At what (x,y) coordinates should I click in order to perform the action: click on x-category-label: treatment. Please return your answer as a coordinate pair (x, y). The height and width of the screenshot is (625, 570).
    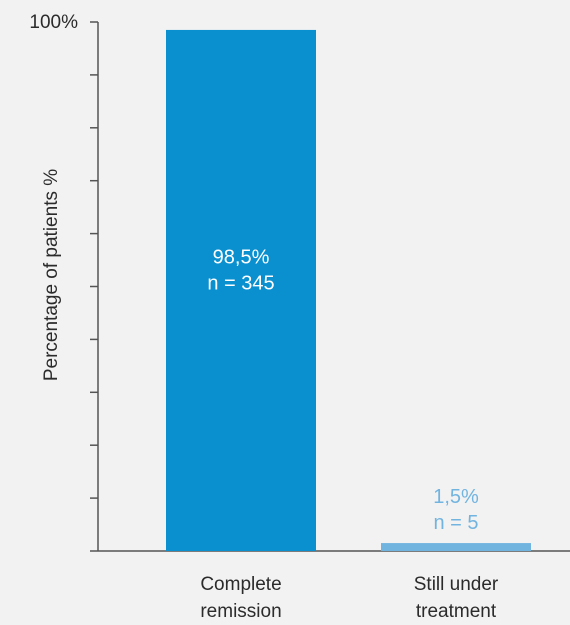
    Looking at the image, I should click on (456, 611).